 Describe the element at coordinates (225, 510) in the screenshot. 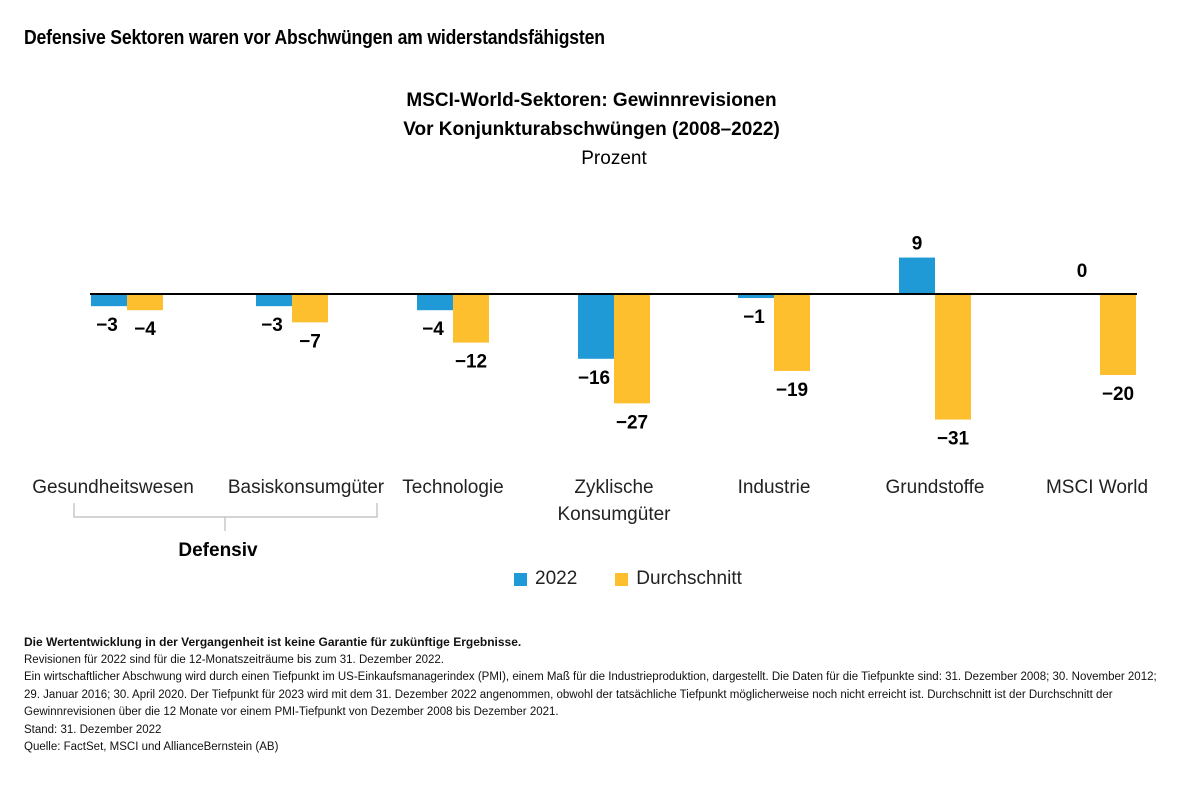

I see `defensiv-bracket` at that location.